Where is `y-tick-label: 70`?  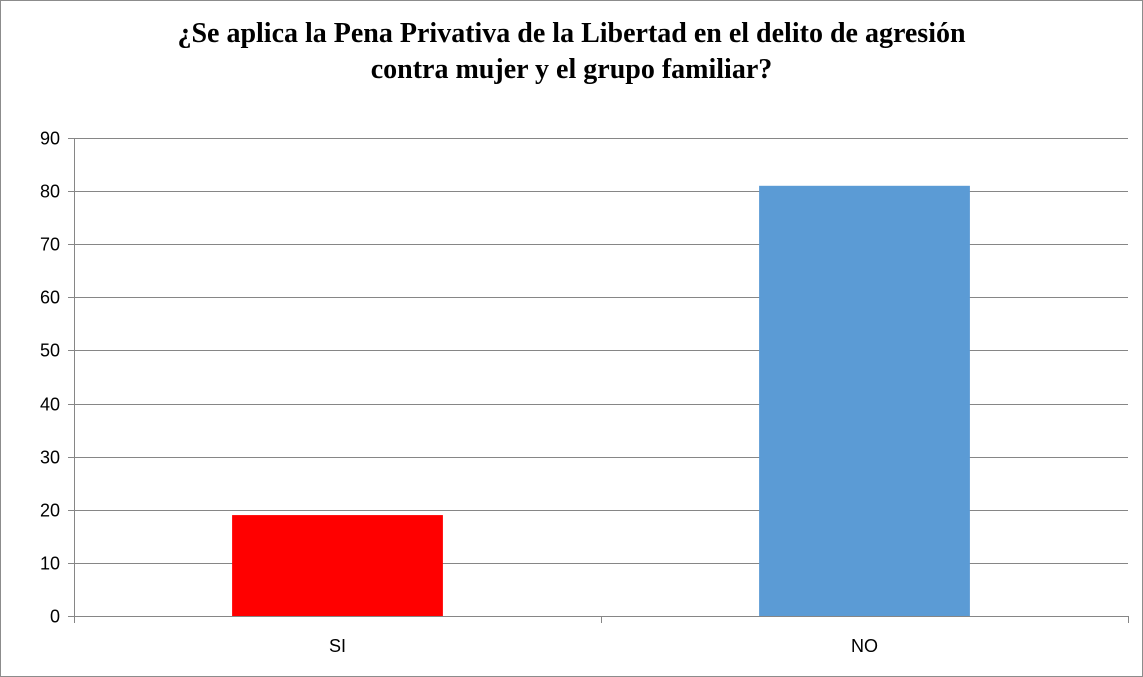
y-tick-label: 70 is located at coordinates (50, 245).